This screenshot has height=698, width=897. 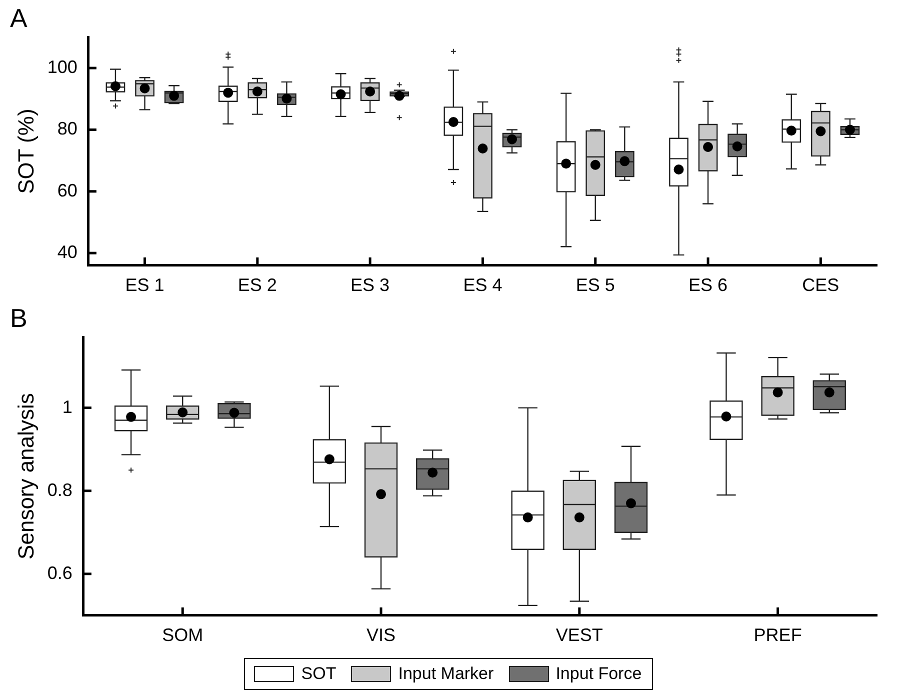 What do you see at coordinates (257, 285) in the screenshot?
I see `x-tick-label: ES 2` at bounding box center [257, 285].